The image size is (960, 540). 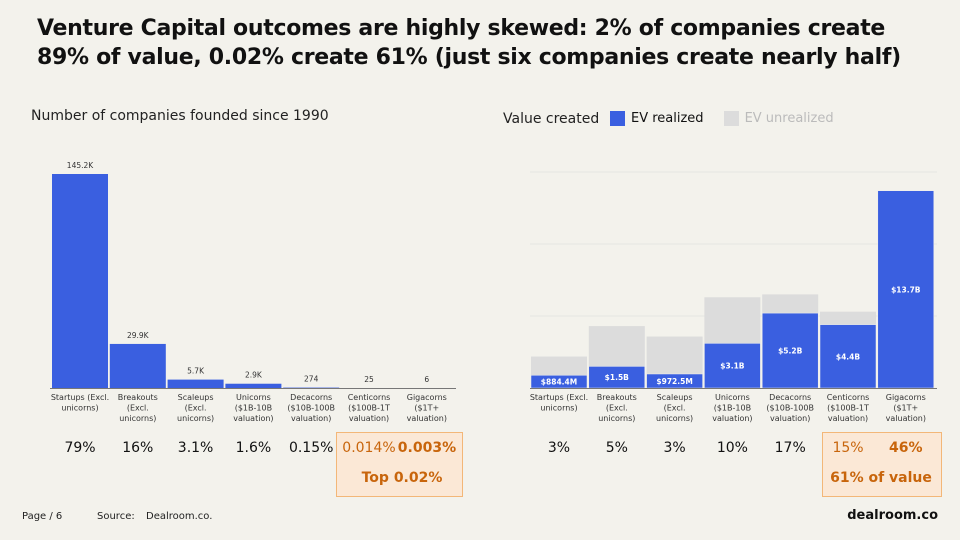 What do you see at coordinates (311, 379) in the screenshot?
I see `value-label: 274` at bounding box center [311, 379].